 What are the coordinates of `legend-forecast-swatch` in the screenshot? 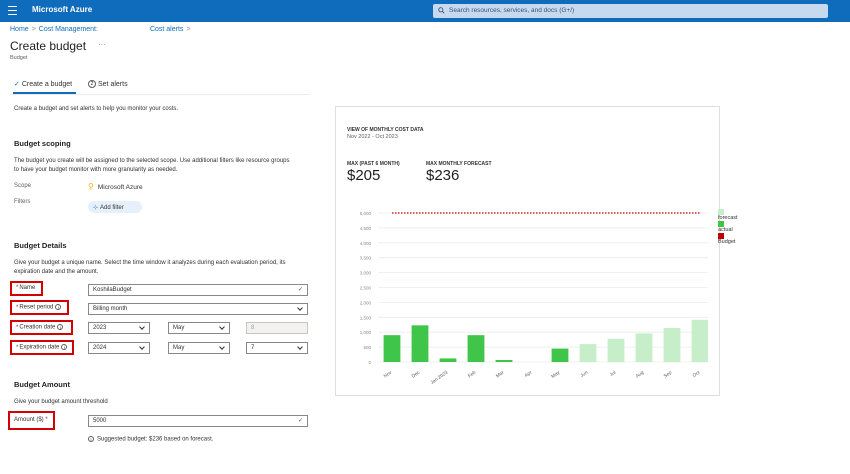 It's located at (721, 212).